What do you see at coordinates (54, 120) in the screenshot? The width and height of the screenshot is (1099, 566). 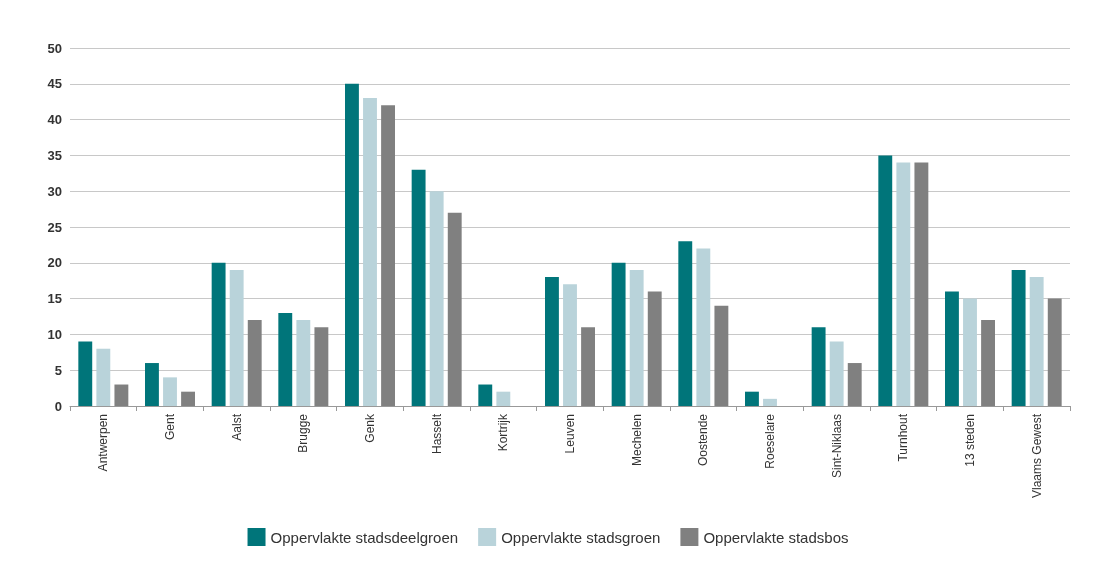 I see `y-tick-label: 40` at bounding box center [54, 120].